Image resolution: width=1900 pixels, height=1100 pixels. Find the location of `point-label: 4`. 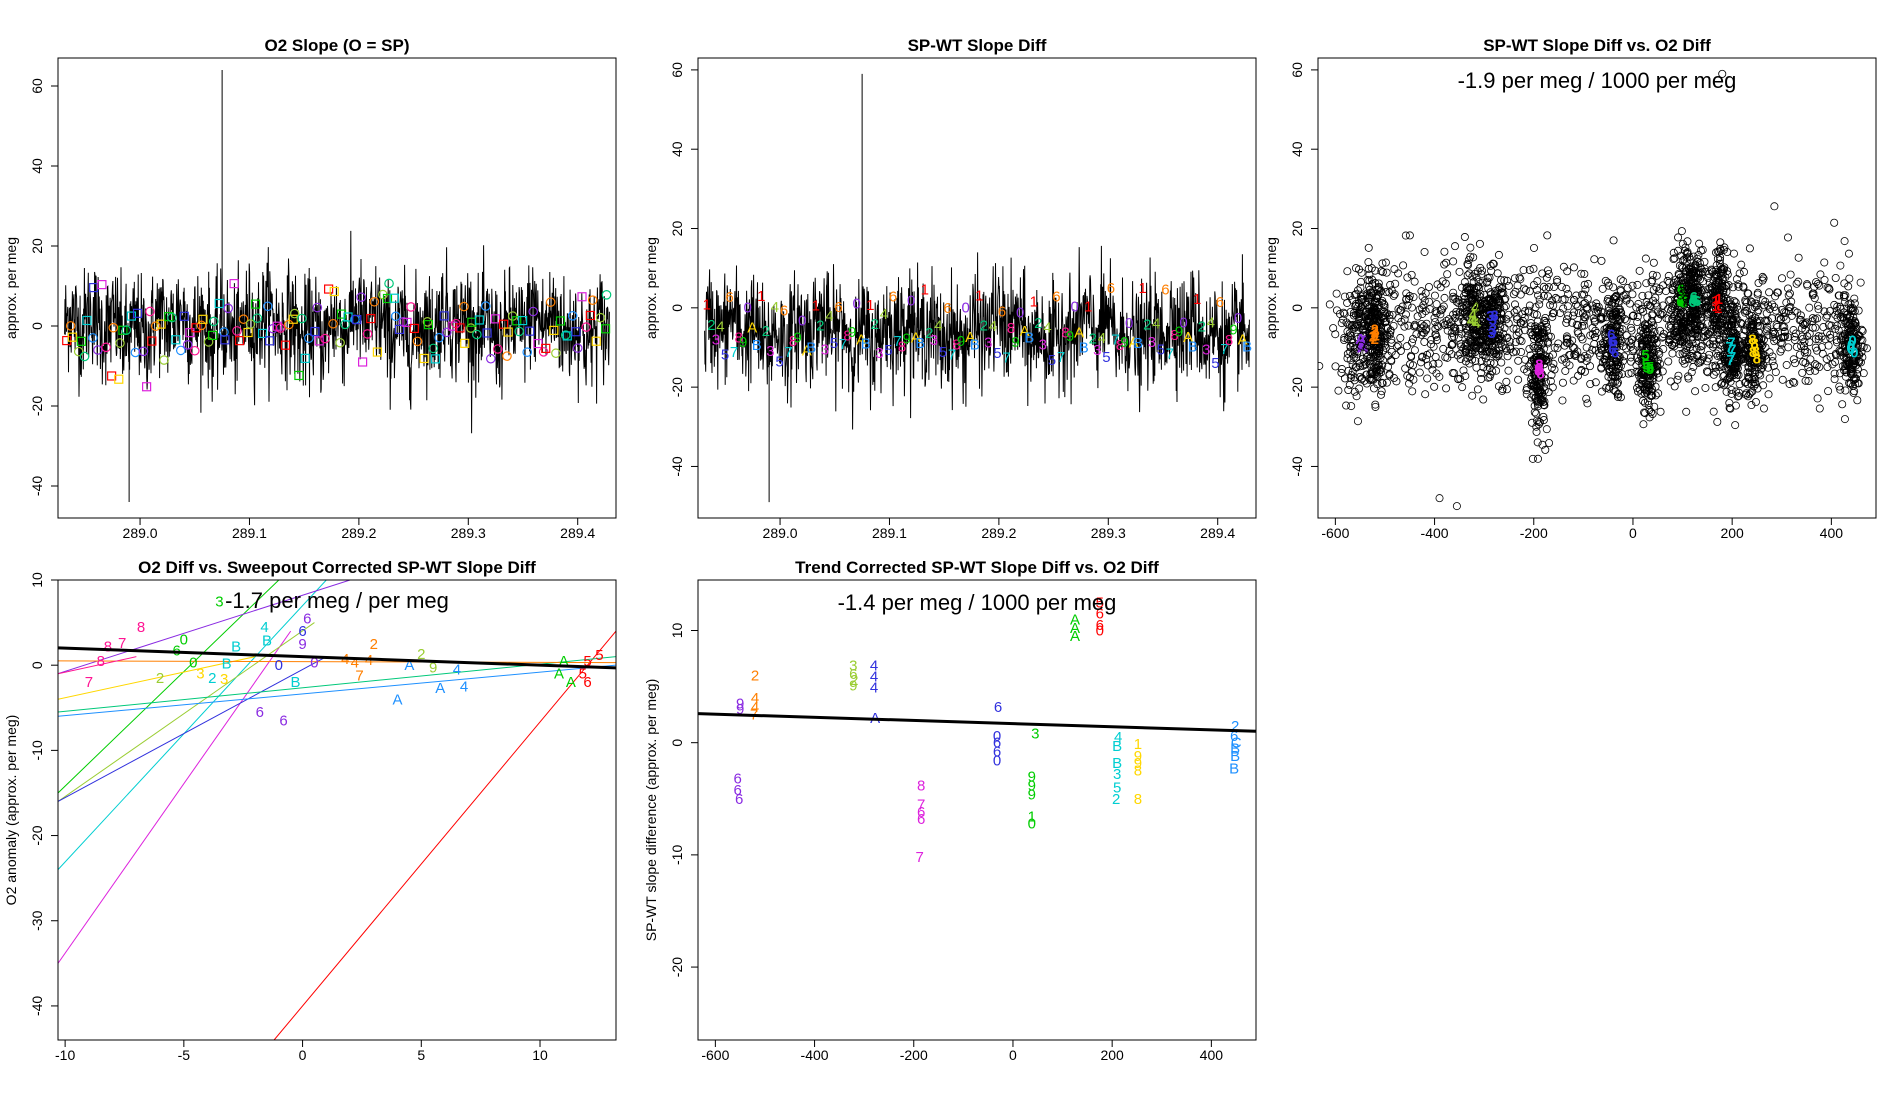

point-label: 4 is located at coordinates (355, 663).